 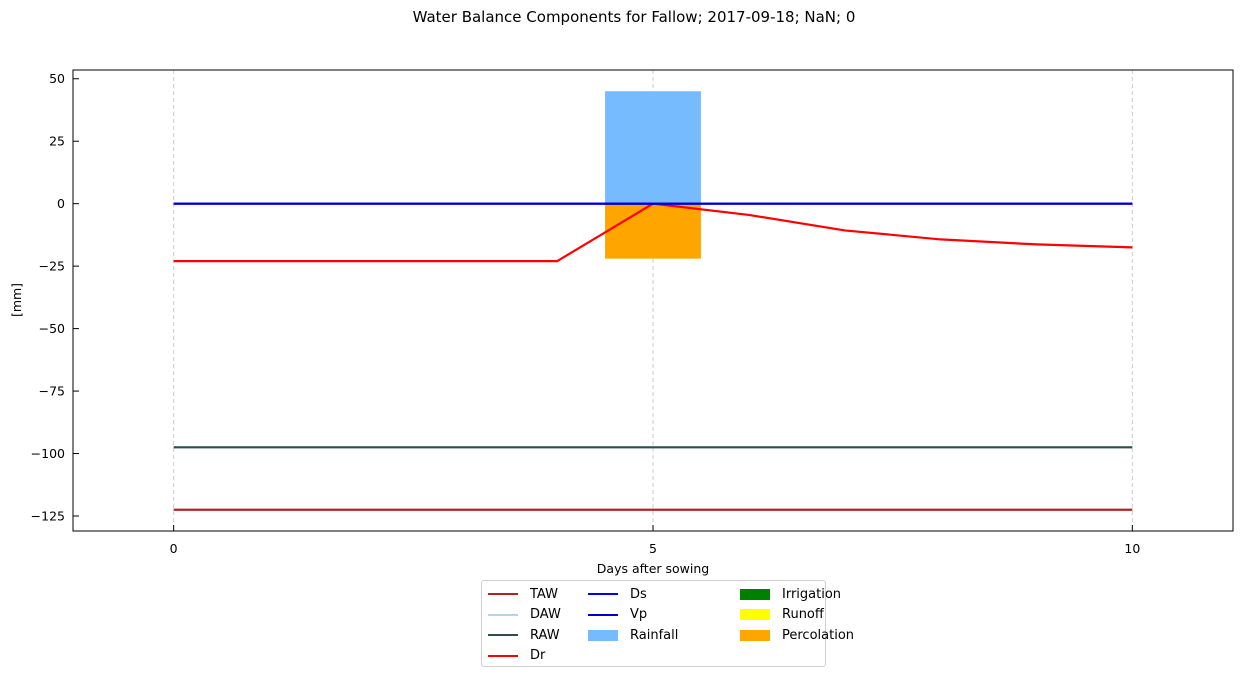 I want to click on y-tick-label: −75, so click(x=52, y=391).